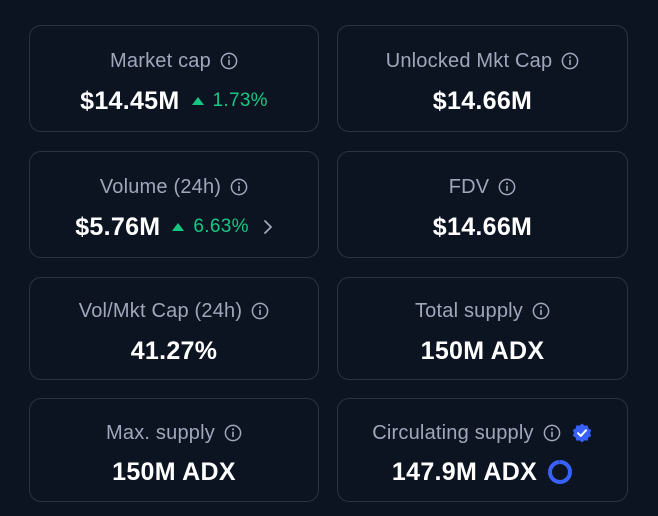 The width and height of the screenshot is (658, 516). I want to click on verified-badge-icon, so click(582, 433).